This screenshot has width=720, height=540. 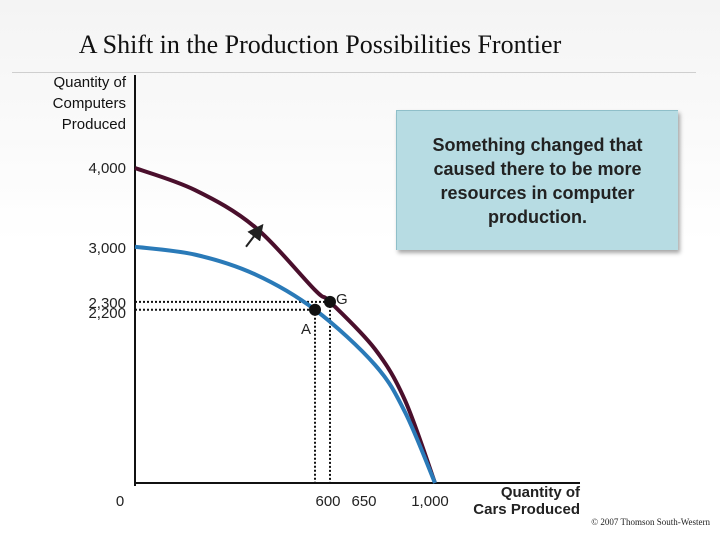 I want to click on x-tick-label: 600, so click(x=327, y=501).